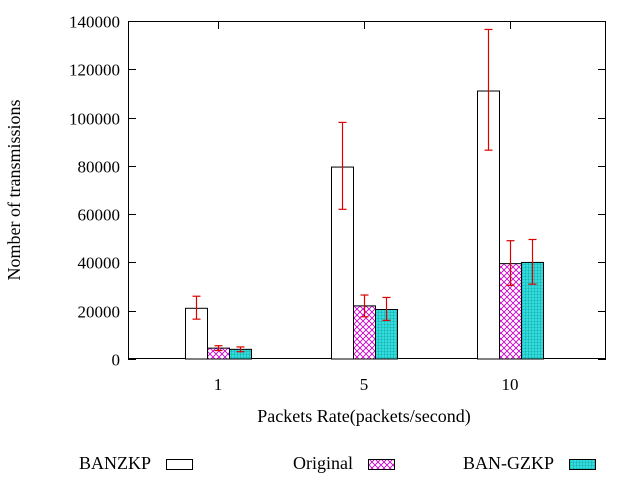 This screenshot has height=480, width=640. I want to click on x-tick-label: 1, so click(218, 384).